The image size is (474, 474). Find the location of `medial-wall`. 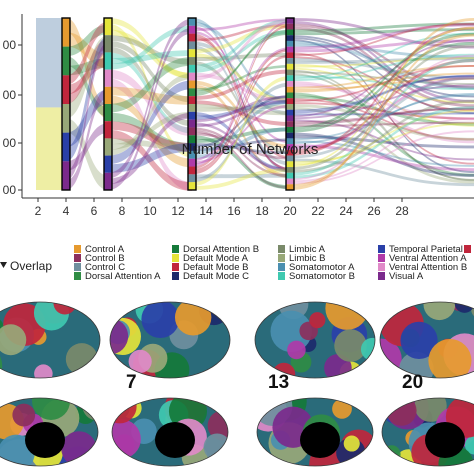

medial-wall is located at coordinates (45, 440).